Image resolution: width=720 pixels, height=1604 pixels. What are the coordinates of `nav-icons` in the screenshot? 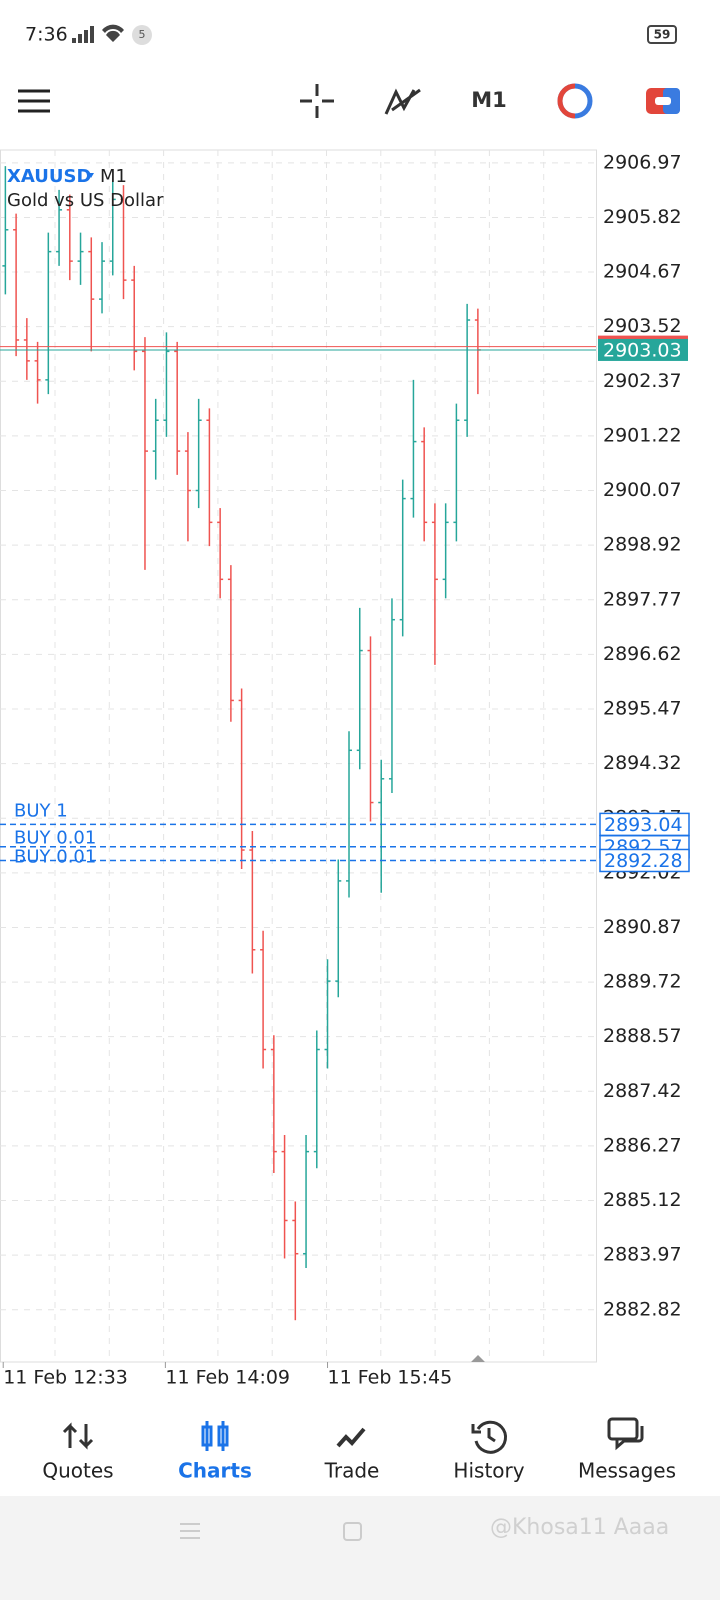 It's located at (353, 1435).